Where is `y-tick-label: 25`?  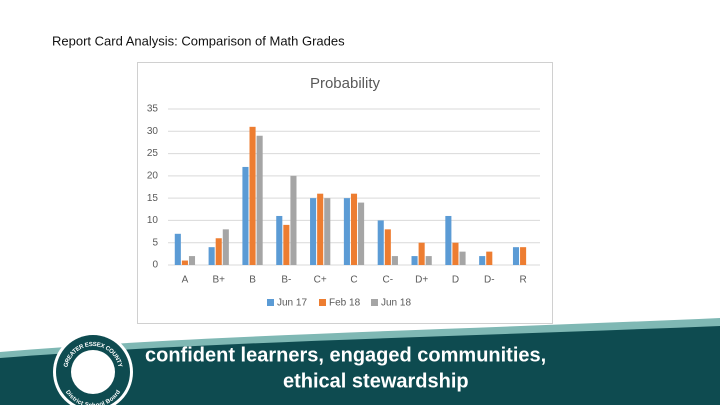 y-tick-label: 25 is located at coordinates (153, 153).